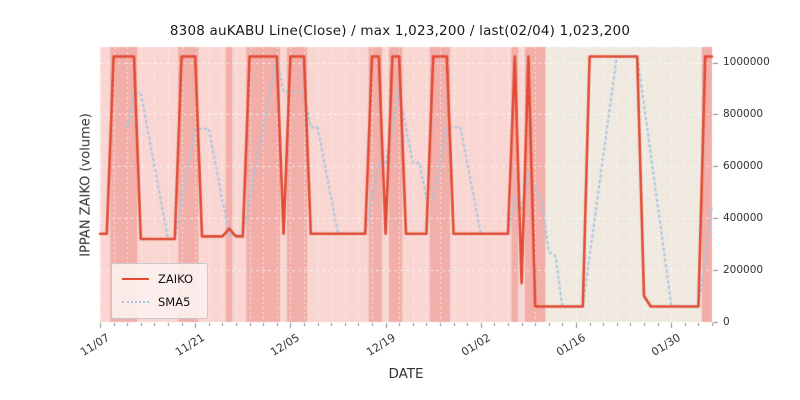 Image resolution: width=800 pixels, height=400 pixels. Describe the element at coordinates (174, 302) in the screenshot. I see `legend-label-sma5: SMA5` at that location.